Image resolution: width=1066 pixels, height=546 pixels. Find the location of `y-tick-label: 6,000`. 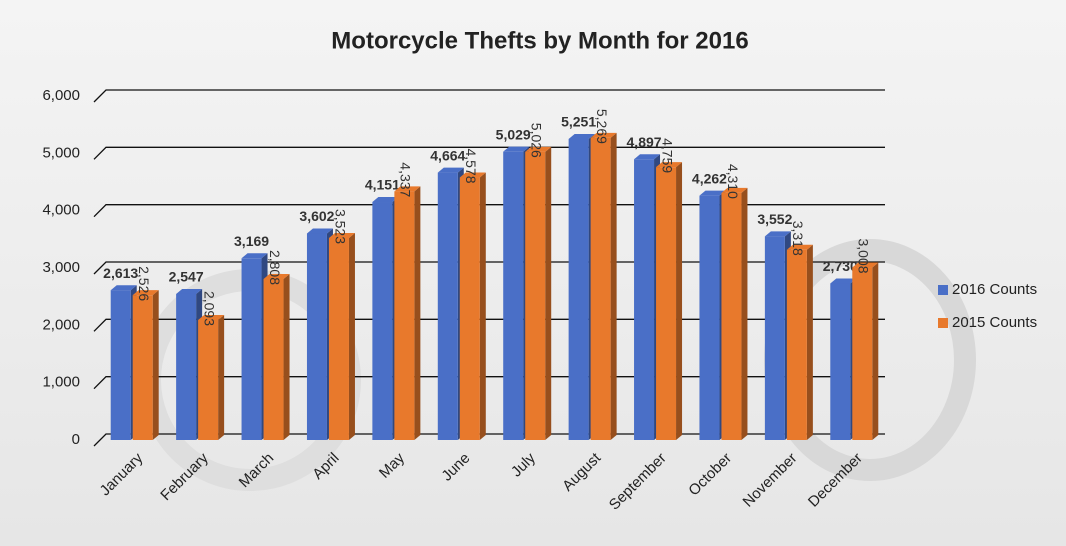

y-tick-label: 6,000 is located at coordinates (61, 95).